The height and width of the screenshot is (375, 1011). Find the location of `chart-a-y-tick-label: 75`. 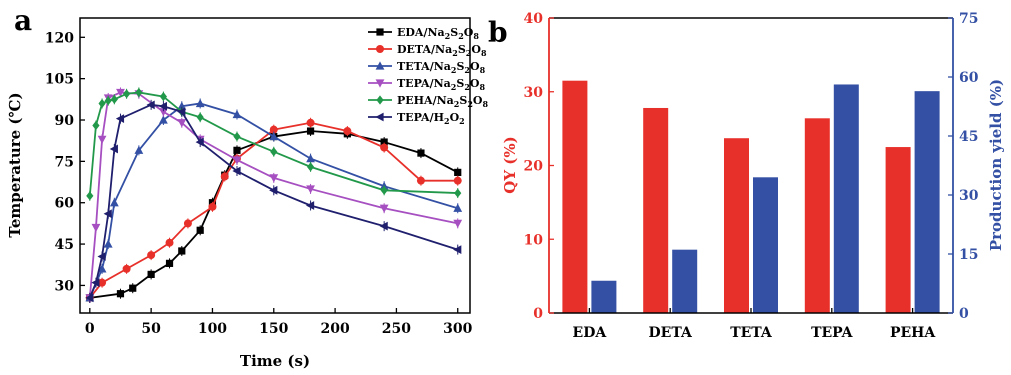

chart-a-y-tick-label: 75 is located at coordinates (64, 162).